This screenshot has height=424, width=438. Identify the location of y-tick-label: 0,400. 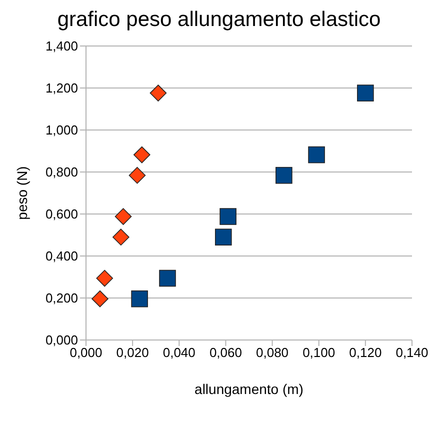
(61, 256).